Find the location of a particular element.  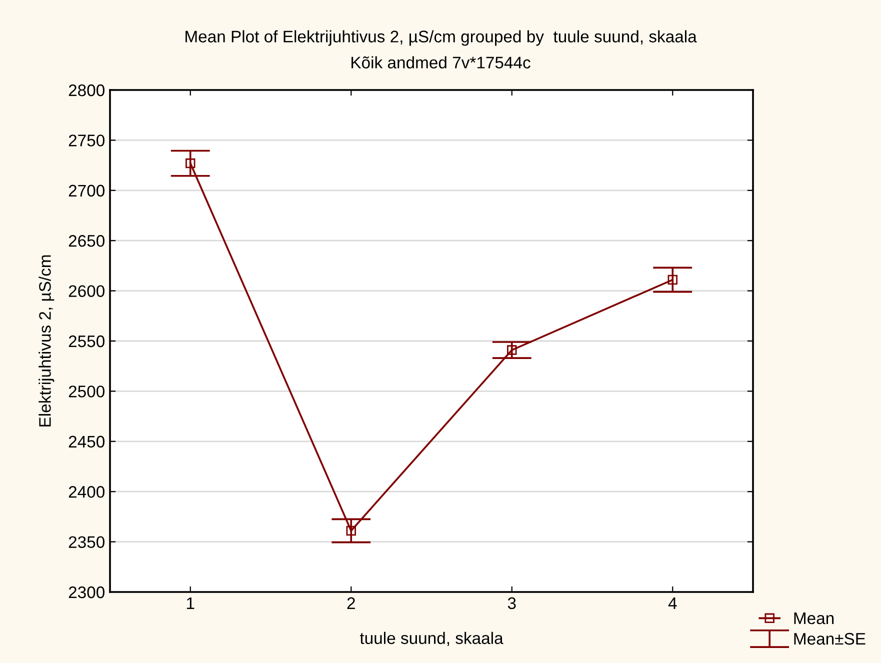

y-tick-label: 2300 is located at coordinates (86, 592).